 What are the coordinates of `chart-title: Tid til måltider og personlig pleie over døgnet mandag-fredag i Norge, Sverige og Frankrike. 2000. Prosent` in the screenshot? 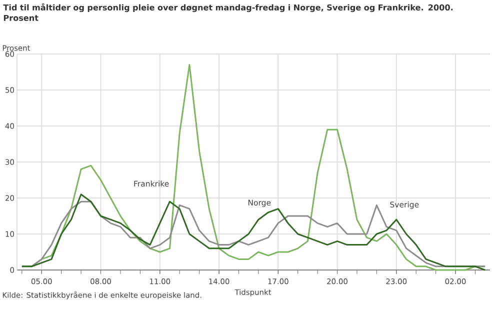 It's located at (228, 12).